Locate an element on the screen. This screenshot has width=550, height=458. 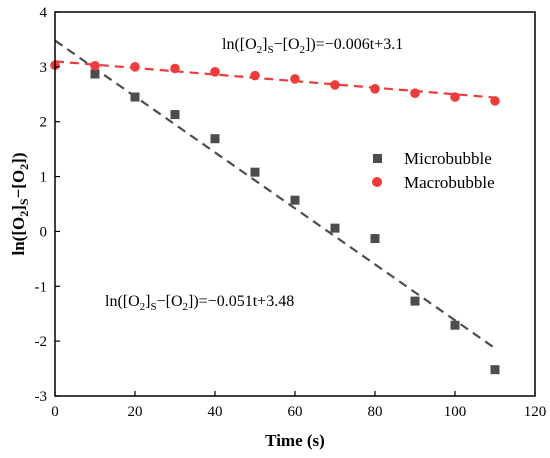
legend: Microbubble Macrobubble is located at coordinates (433, 170).